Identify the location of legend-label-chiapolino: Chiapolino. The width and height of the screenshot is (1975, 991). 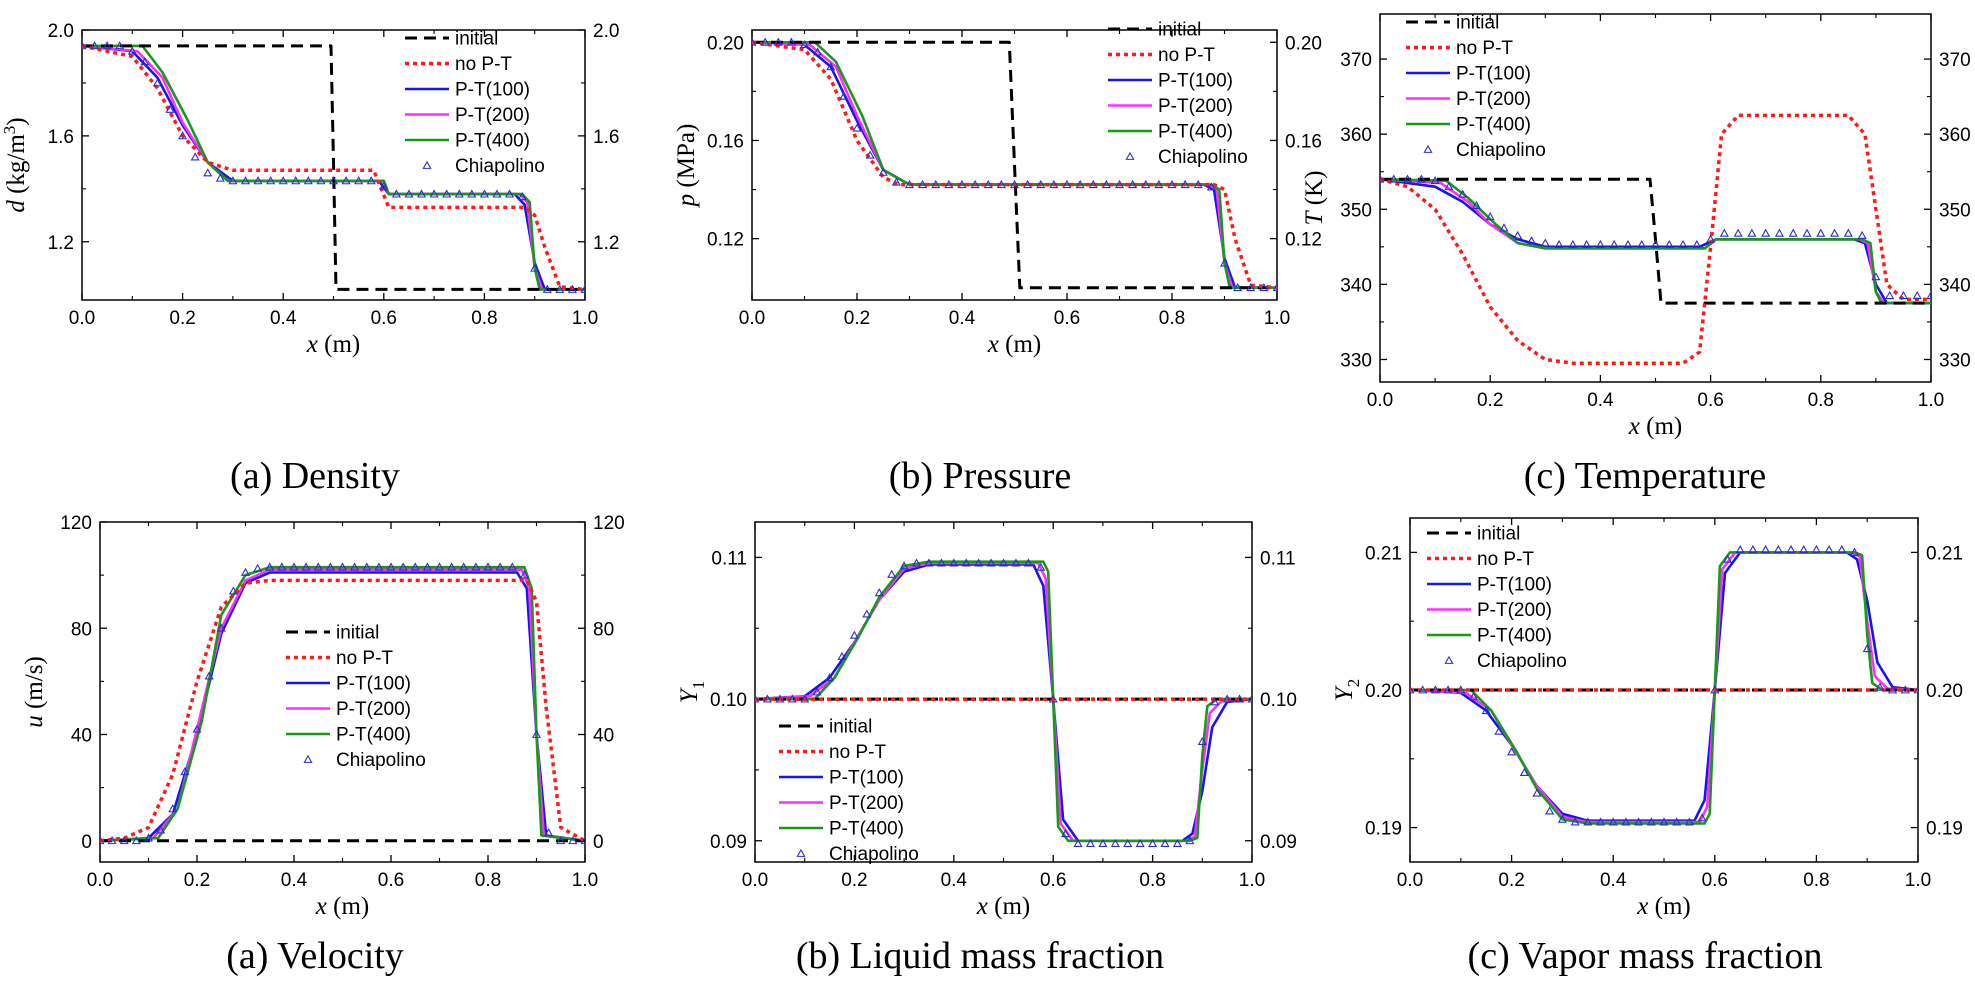
(381, 760).